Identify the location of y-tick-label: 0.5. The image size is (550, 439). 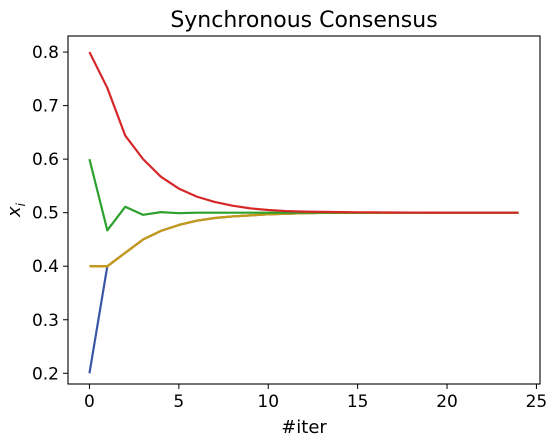
(45, 214).